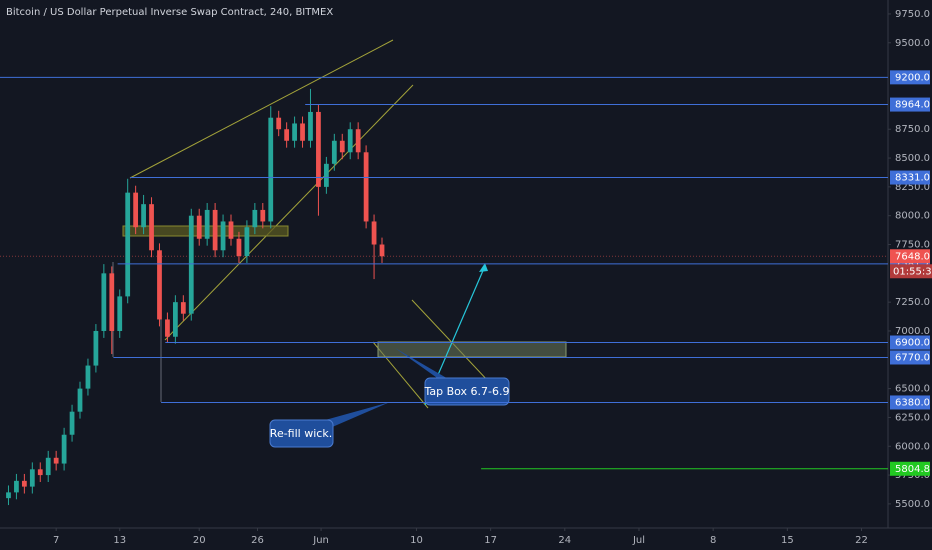 This screenshot has width=932, height=550. I want to click on last-price-label: 7648.0, so click(912, 256).